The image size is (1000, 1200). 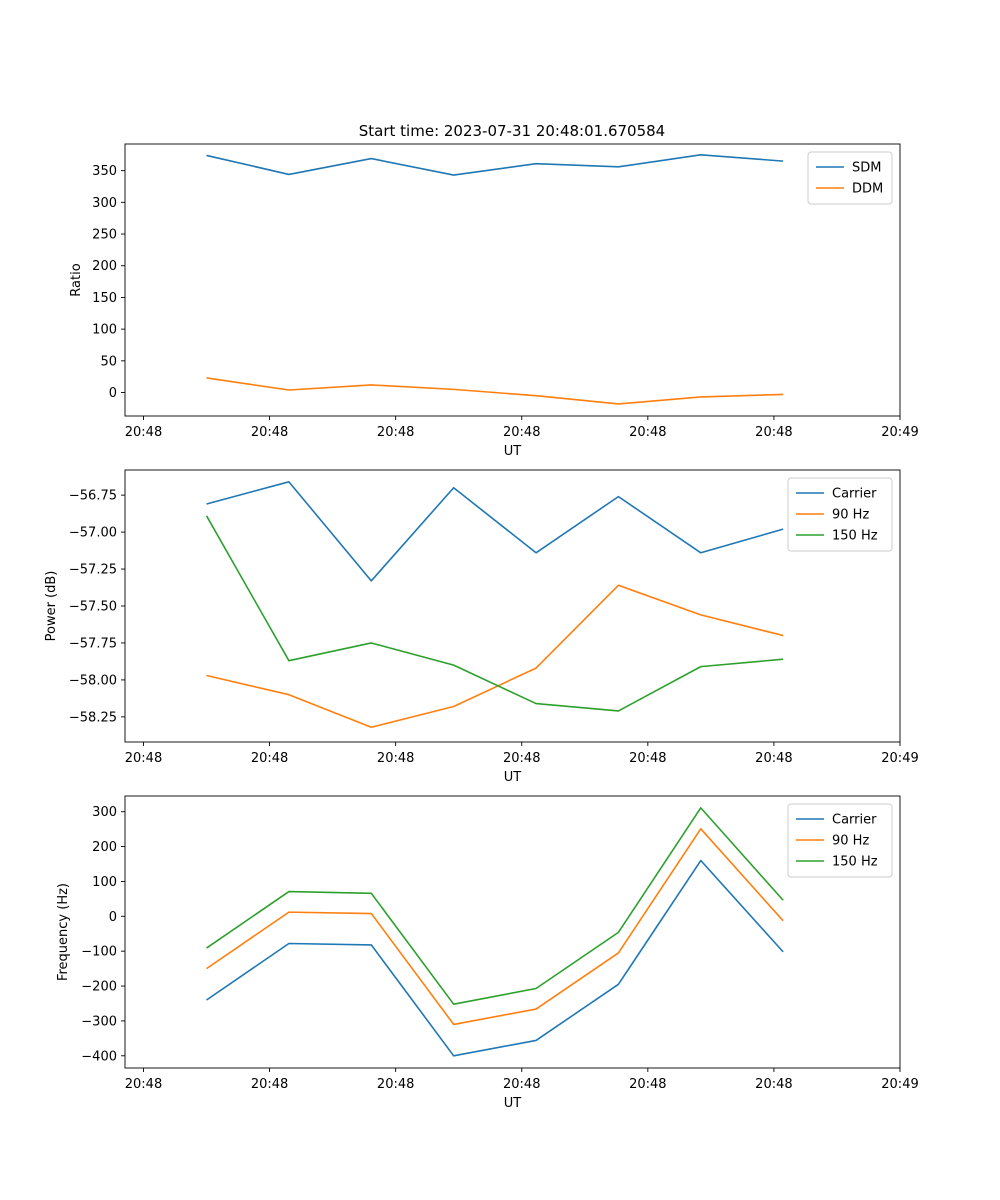 What do you see at coordinates (512, 131) in the screenshot?
I see `figure-title: Start time: 2023-07-31 20:48:01.670584` at bounding box center [512, 131].